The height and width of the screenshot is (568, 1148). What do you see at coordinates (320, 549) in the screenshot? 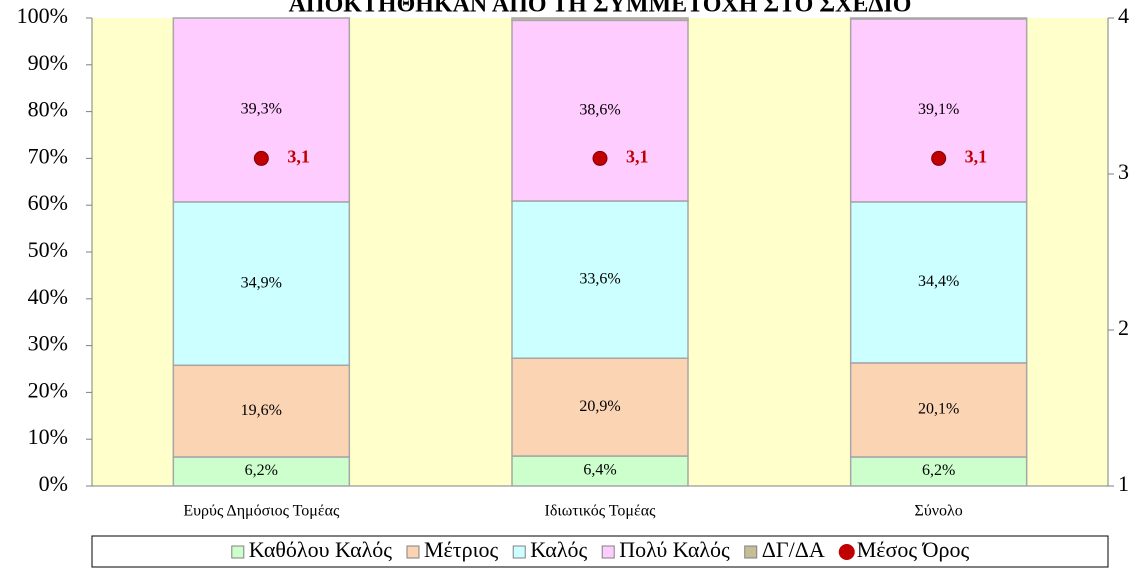
I see `legend-label: Καθόλου Καλός` at bounding box center [320, 549].